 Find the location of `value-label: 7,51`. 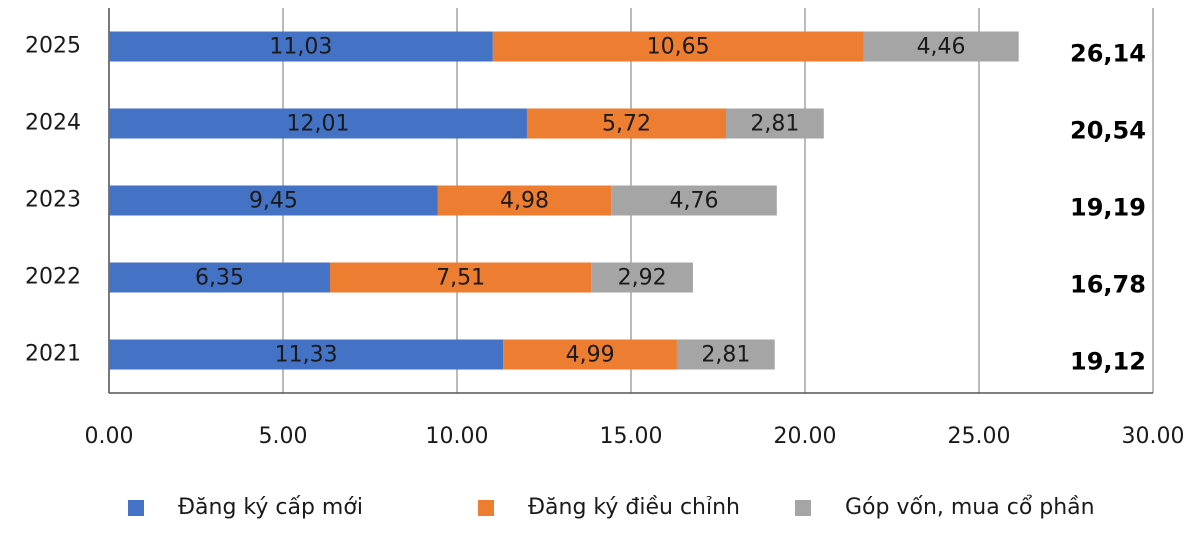

value-label: 7,51 is located at coordinates (460, 278).